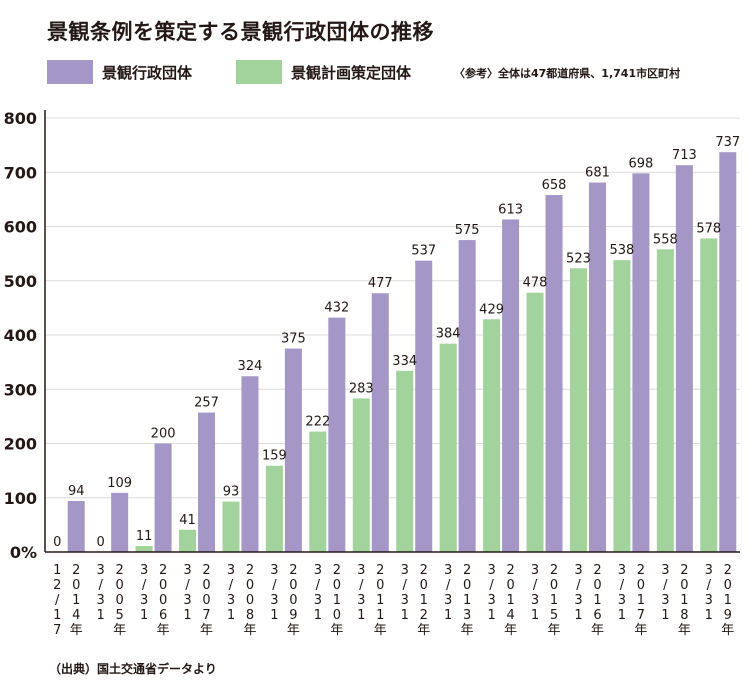 The height and width of the screenshot is (691, 750). What do you see at coordinates (404, 361) in the screenshot?
I see `data-label-series2: 334` at bounding box center [404, 361].